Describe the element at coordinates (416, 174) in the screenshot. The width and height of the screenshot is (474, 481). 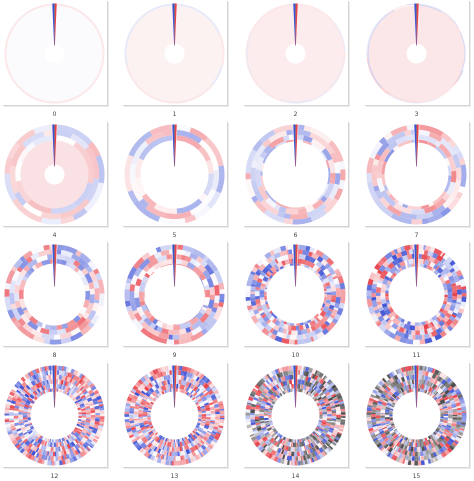
I see `center-hole` at that location.